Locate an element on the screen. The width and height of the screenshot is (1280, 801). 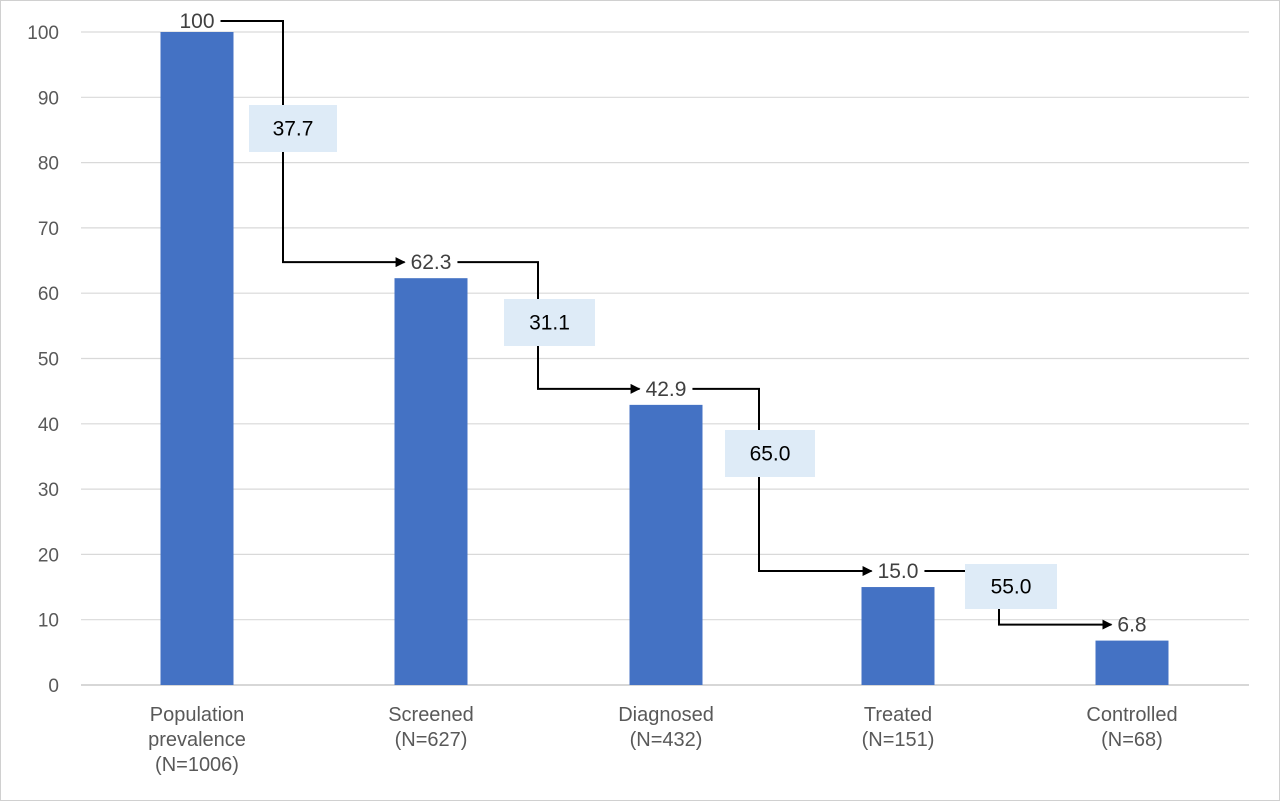
value-label: 62.3 is located at coordinates (431, 262).